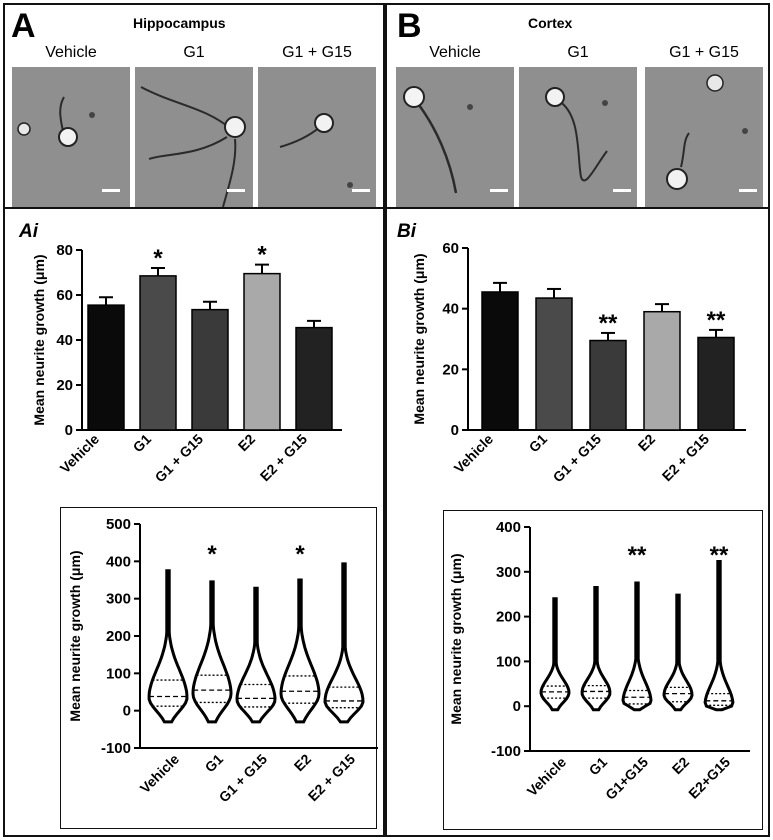 This screenshot has height=840, width=773. What do you see at coordinates (194, 137) in the screenshot?
I see `micrograph-hippo-g1` at bounding box center [194, 137].